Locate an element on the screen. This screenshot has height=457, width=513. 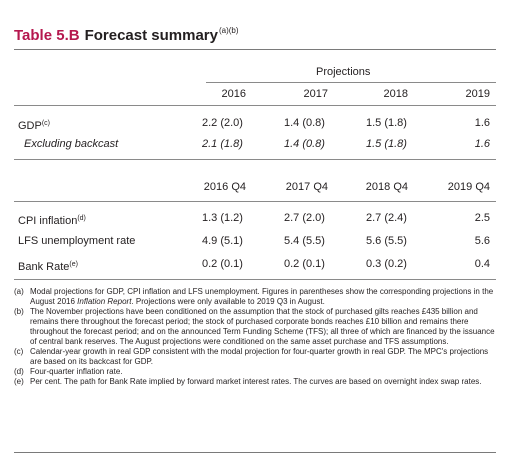
quarter-header: 2018 Q4 is located at coordinates (386, 187).